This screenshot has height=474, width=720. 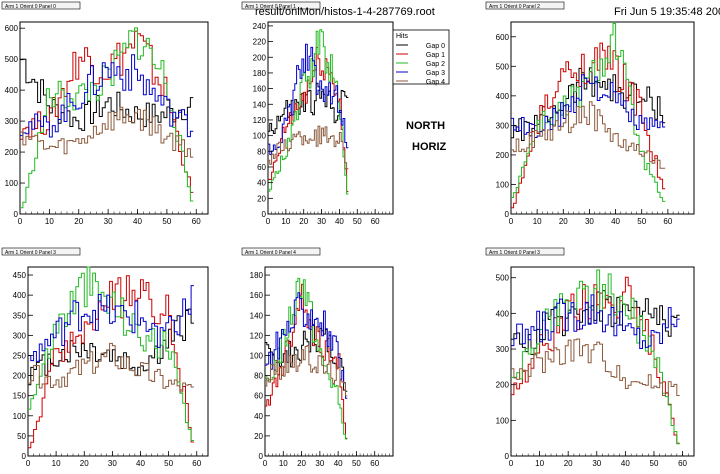 What do you see at coordinates (20, 275) in the screenshot?
I see `y-tick-label: 450` at bounding box center [20, 275].